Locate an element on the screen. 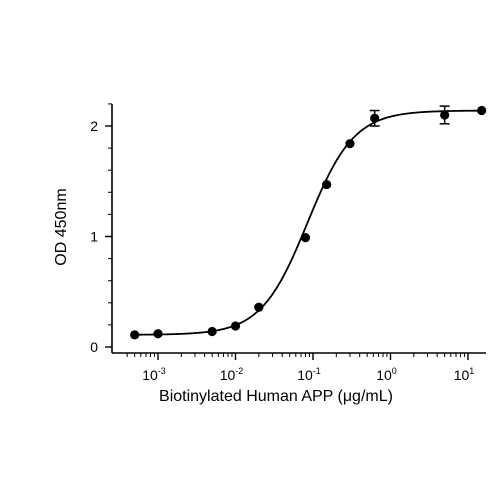  y-ticks: 0 1 2 is located at coordinates (101, 229).